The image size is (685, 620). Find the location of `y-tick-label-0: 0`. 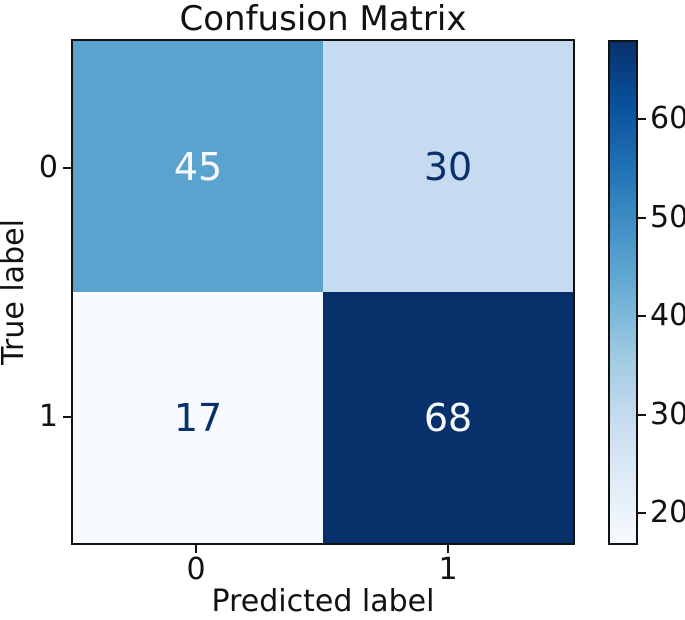

y-tick-label-0: 0 is located at coordinates (48, 167).